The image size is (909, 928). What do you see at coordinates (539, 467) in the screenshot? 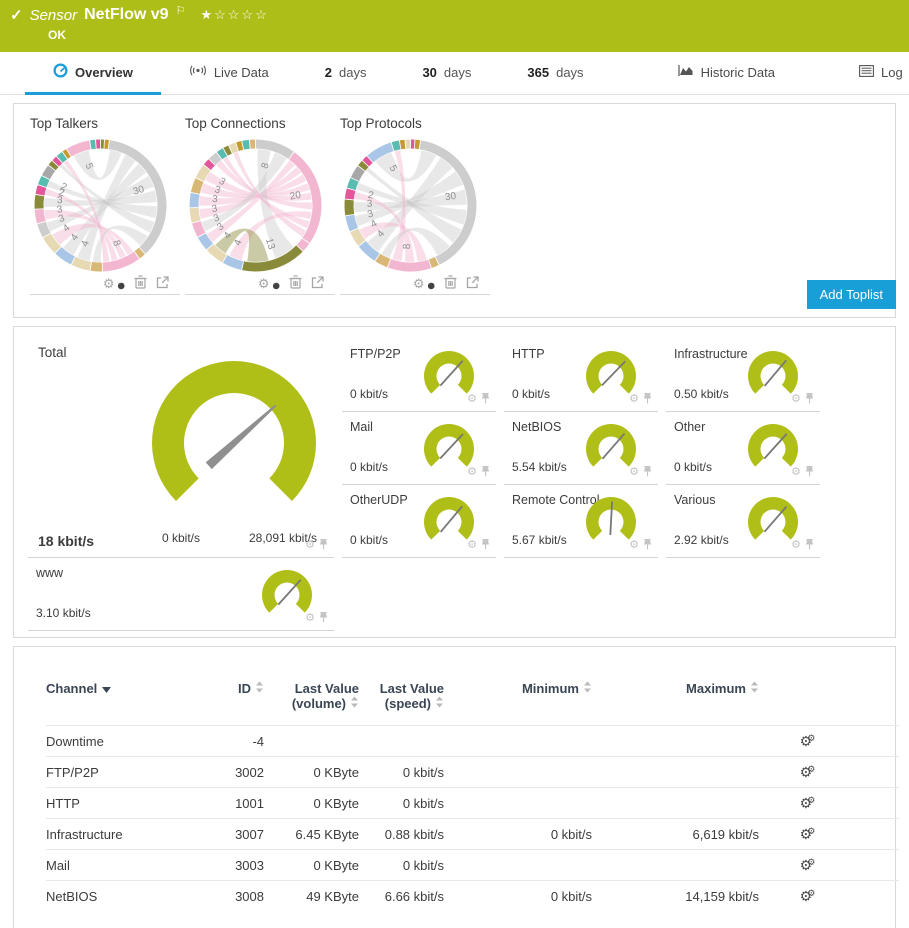
I see `gauge-value: 5.54 kbit/s` at bounding box center [539, 467].